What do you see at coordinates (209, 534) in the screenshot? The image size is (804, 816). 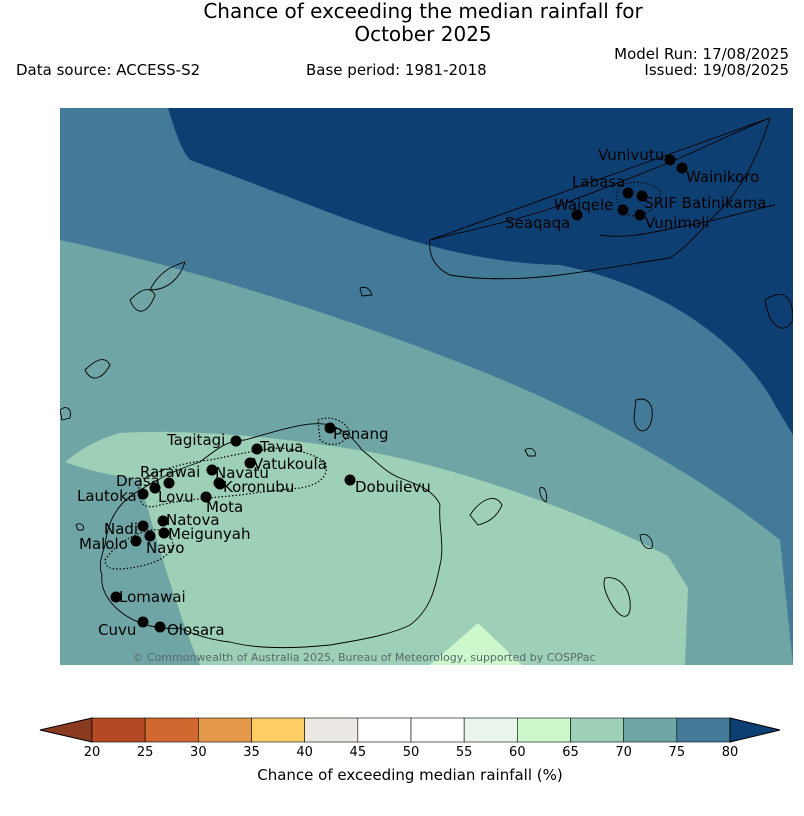 I see `site-label-meigunyah: Meigunyah` at bounding box center [209, 534].